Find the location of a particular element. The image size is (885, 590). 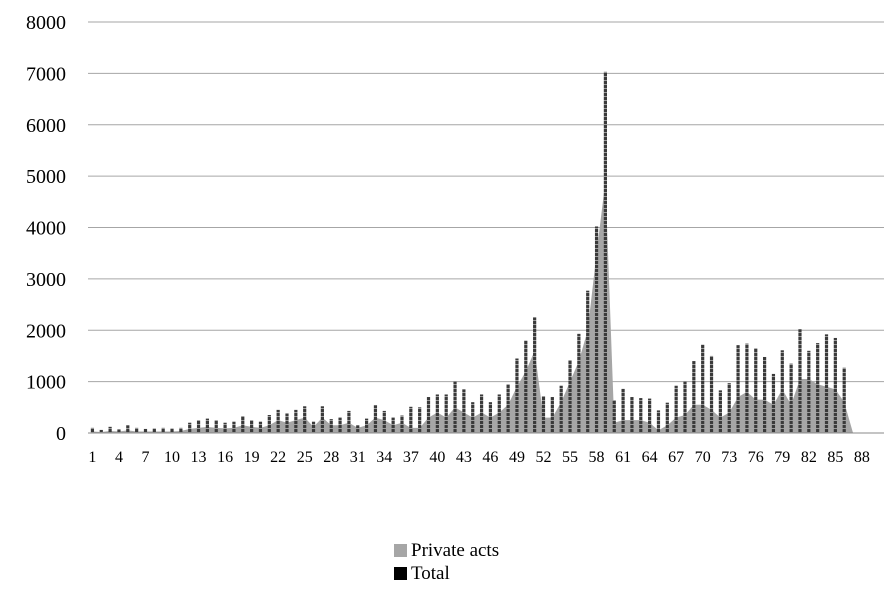

x-tick-label: 4 is located at coordinates (119, 457).